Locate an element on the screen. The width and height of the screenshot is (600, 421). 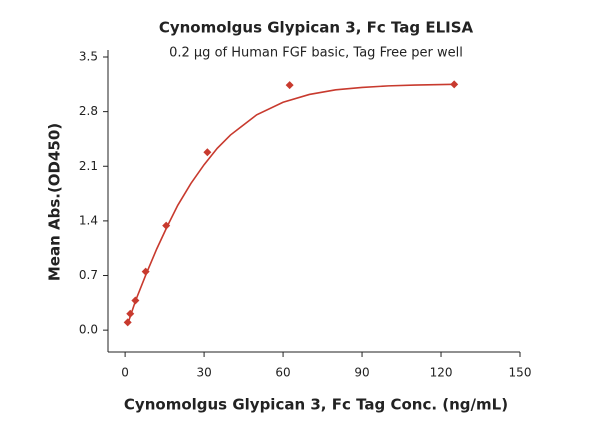
y-tick-label: 2.1 is located at coordinates (88, 166).